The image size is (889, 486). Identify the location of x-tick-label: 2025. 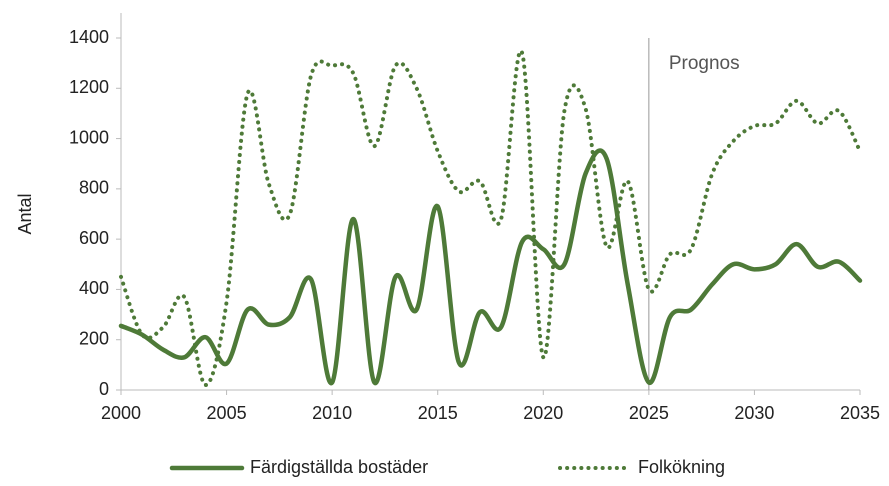
(649, 413).